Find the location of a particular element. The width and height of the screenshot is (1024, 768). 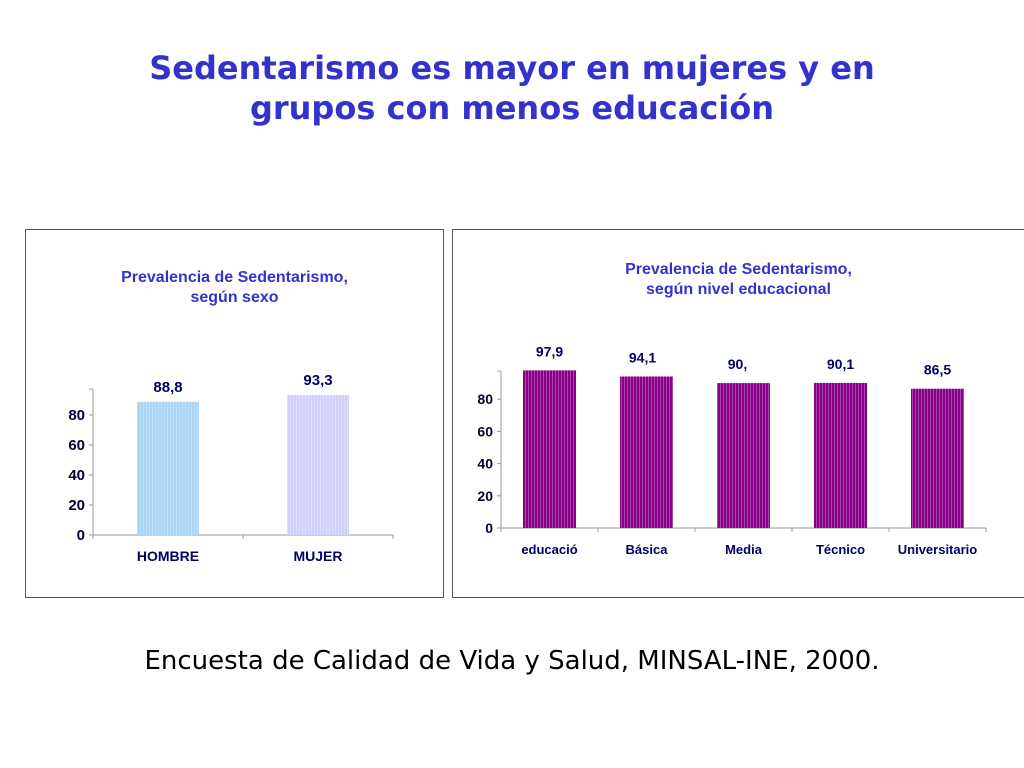

category-label: Básica is located at coordinates (647, 549).